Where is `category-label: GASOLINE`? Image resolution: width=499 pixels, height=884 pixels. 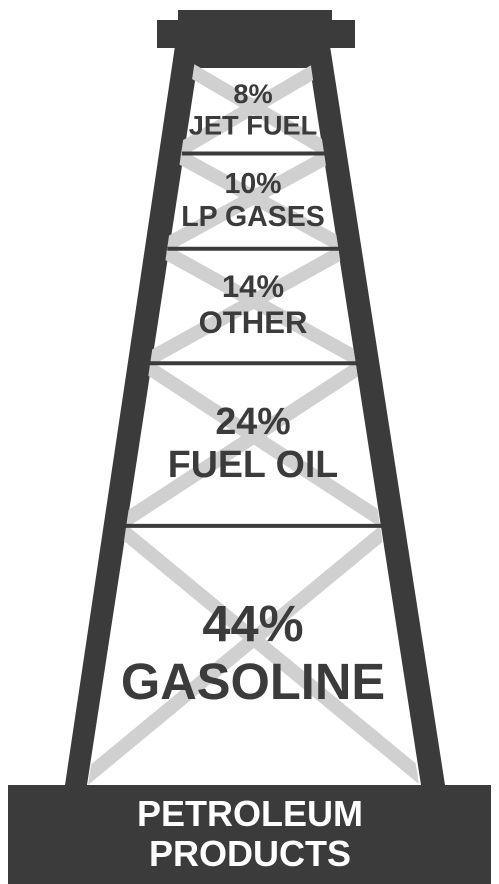
category-label: GASOLINE is located at coordinates (253, 681).